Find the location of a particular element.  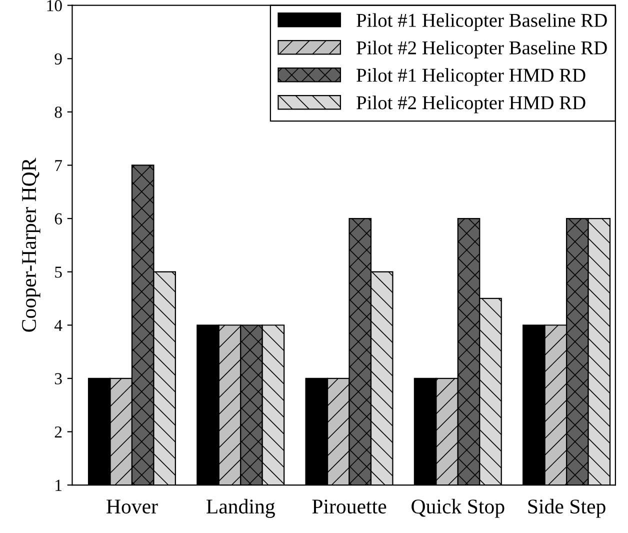

y-tick-label: 4 is located at coordinates (58, 325).